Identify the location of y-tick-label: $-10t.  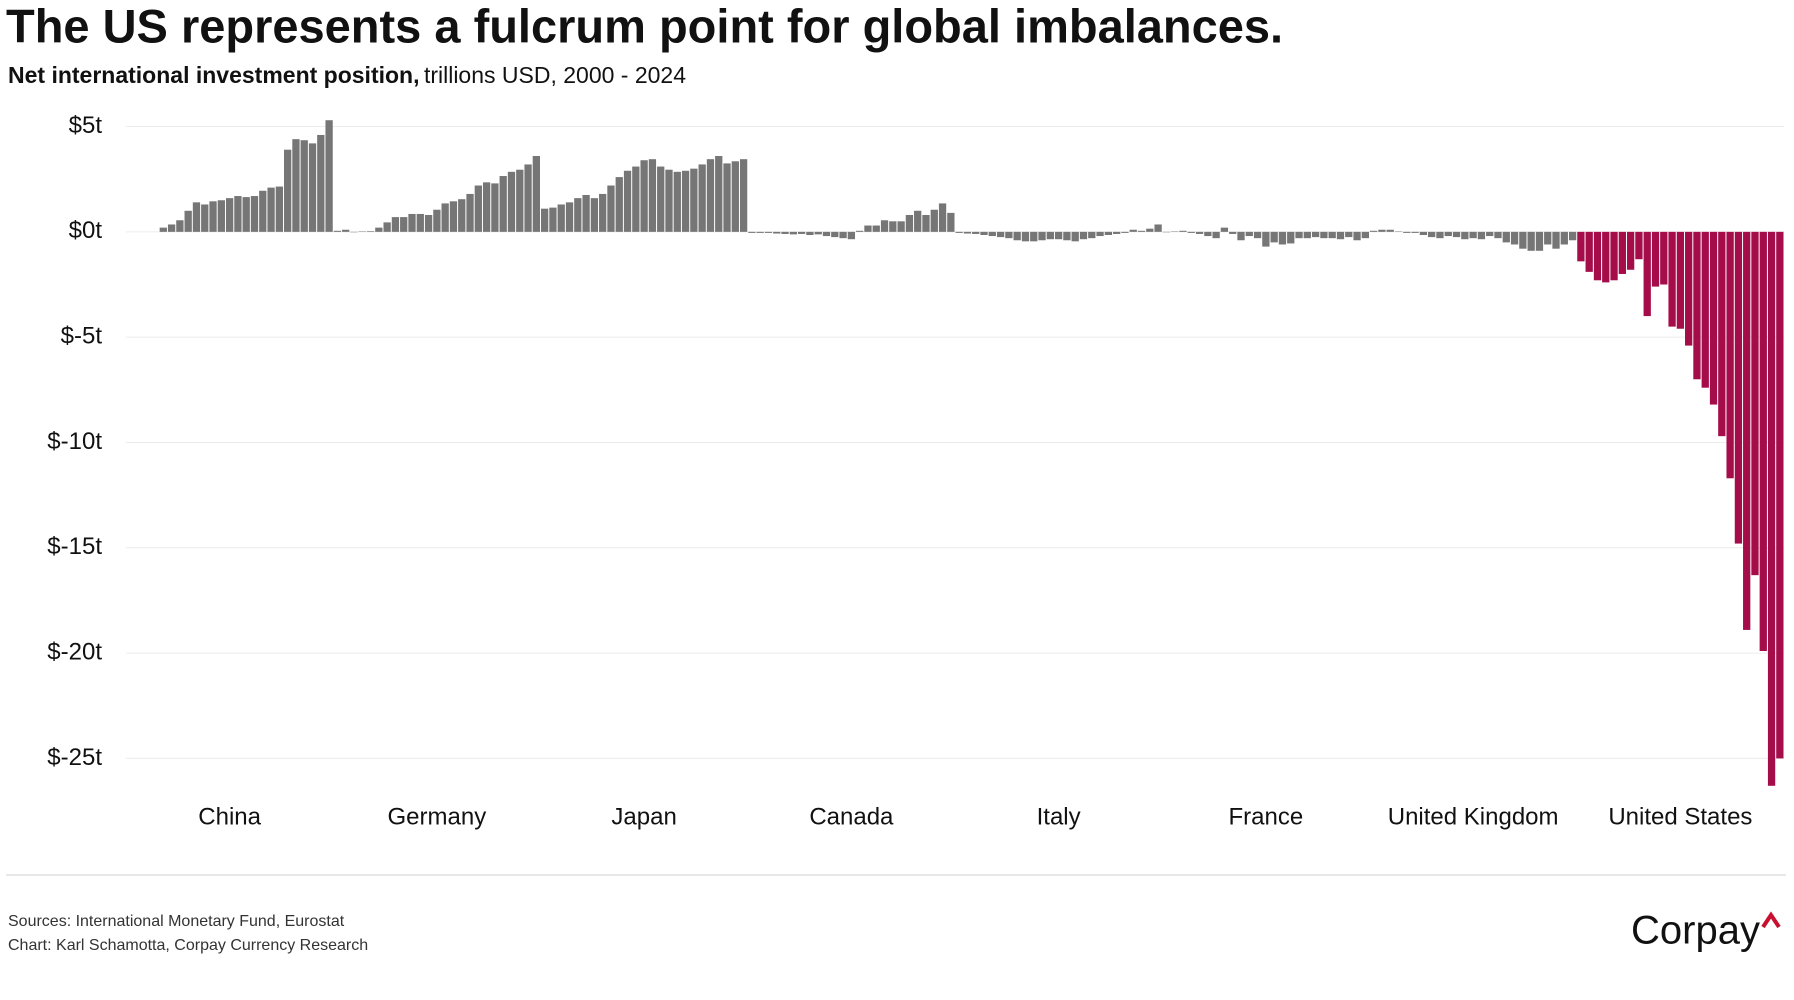
(74, 441).